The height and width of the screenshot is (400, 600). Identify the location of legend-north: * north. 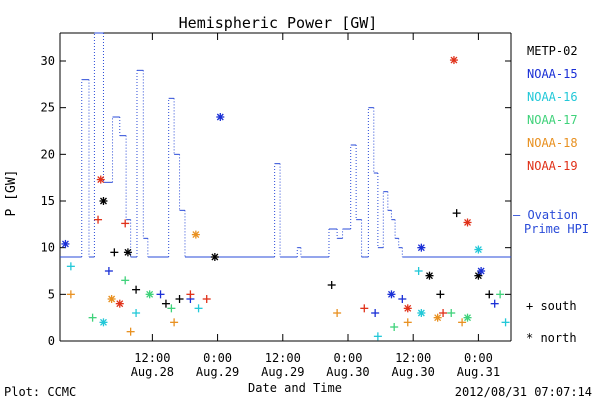
(551, 338).